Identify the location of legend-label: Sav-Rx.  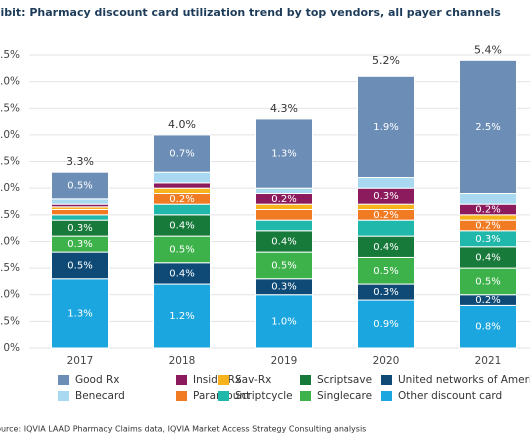
(253, 380).